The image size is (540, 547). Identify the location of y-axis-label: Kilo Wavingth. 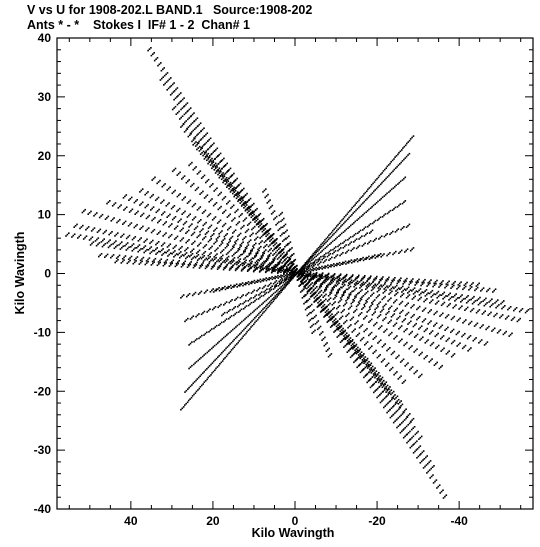
(20, 273).